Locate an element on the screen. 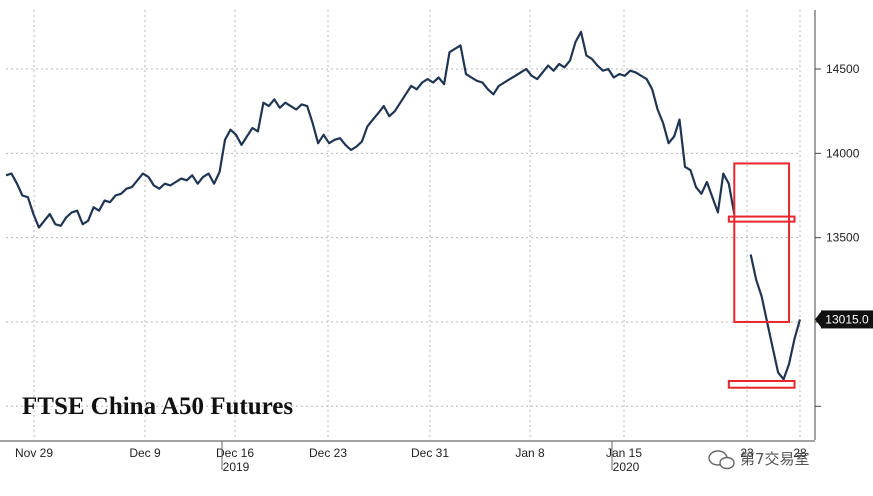 The image size is (873, 496). wechat-icon is located at coordinates (721, 460).